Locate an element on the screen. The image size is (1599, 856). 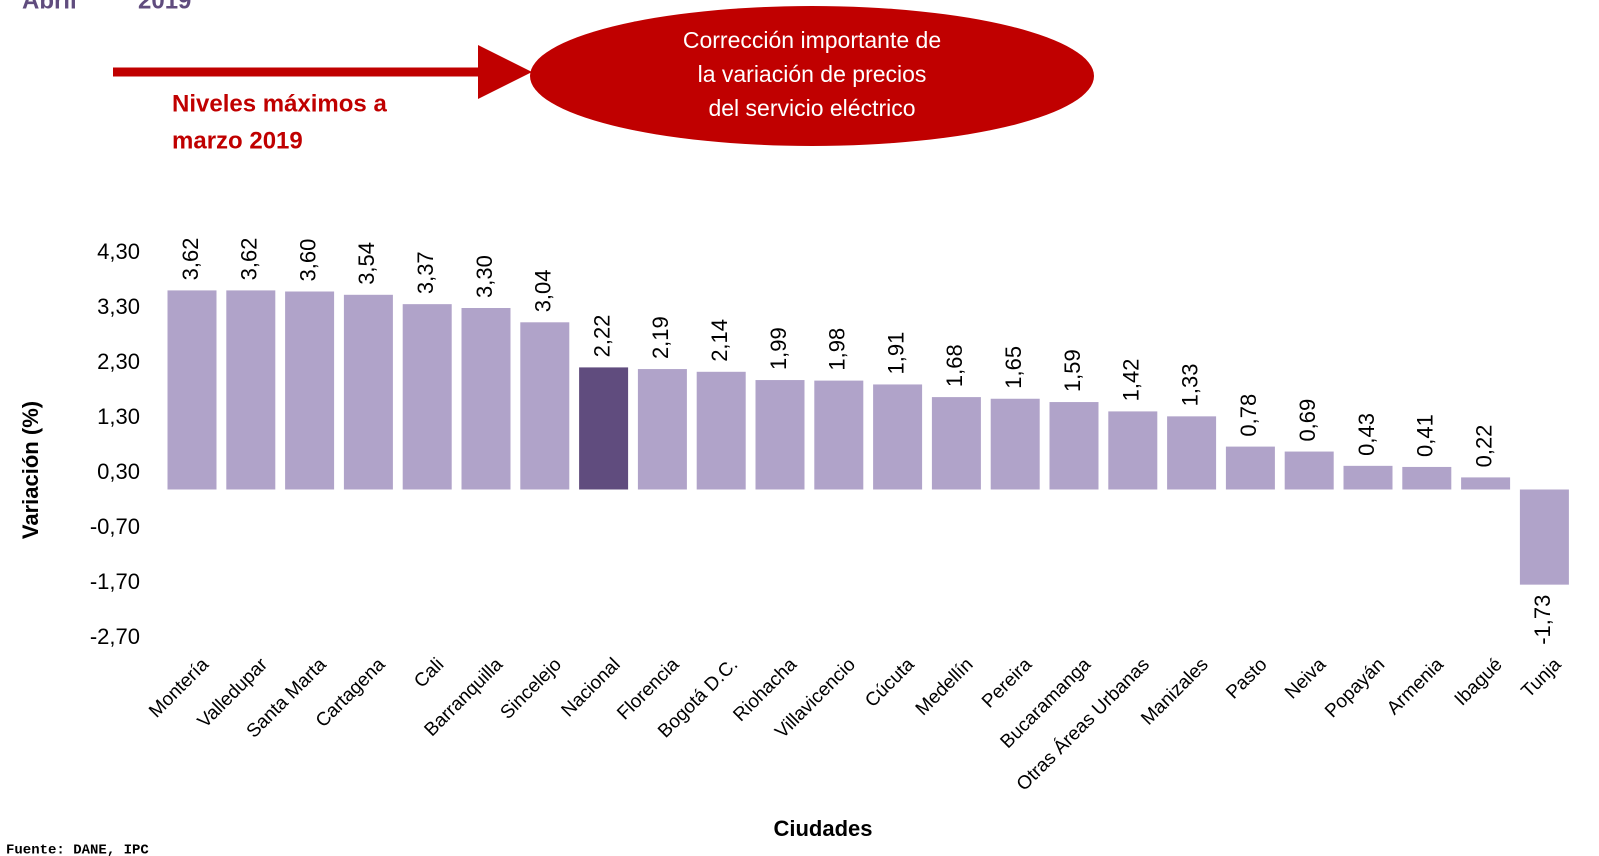
callout-line: del servicio eléctrico is located at coordinates (811, 108).